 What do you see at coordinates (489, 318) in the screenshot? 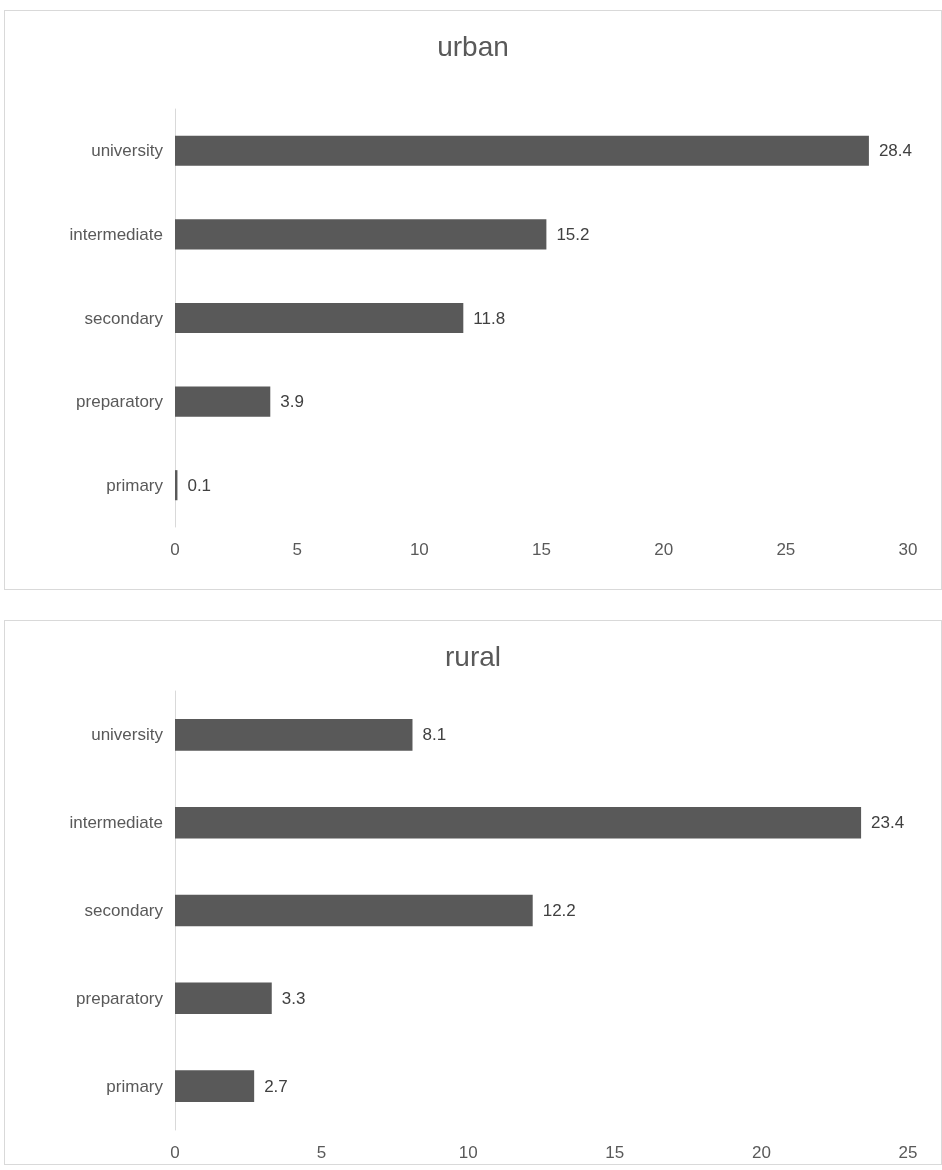
I see `data-label: 11.8` at bounding box center [489, 318].